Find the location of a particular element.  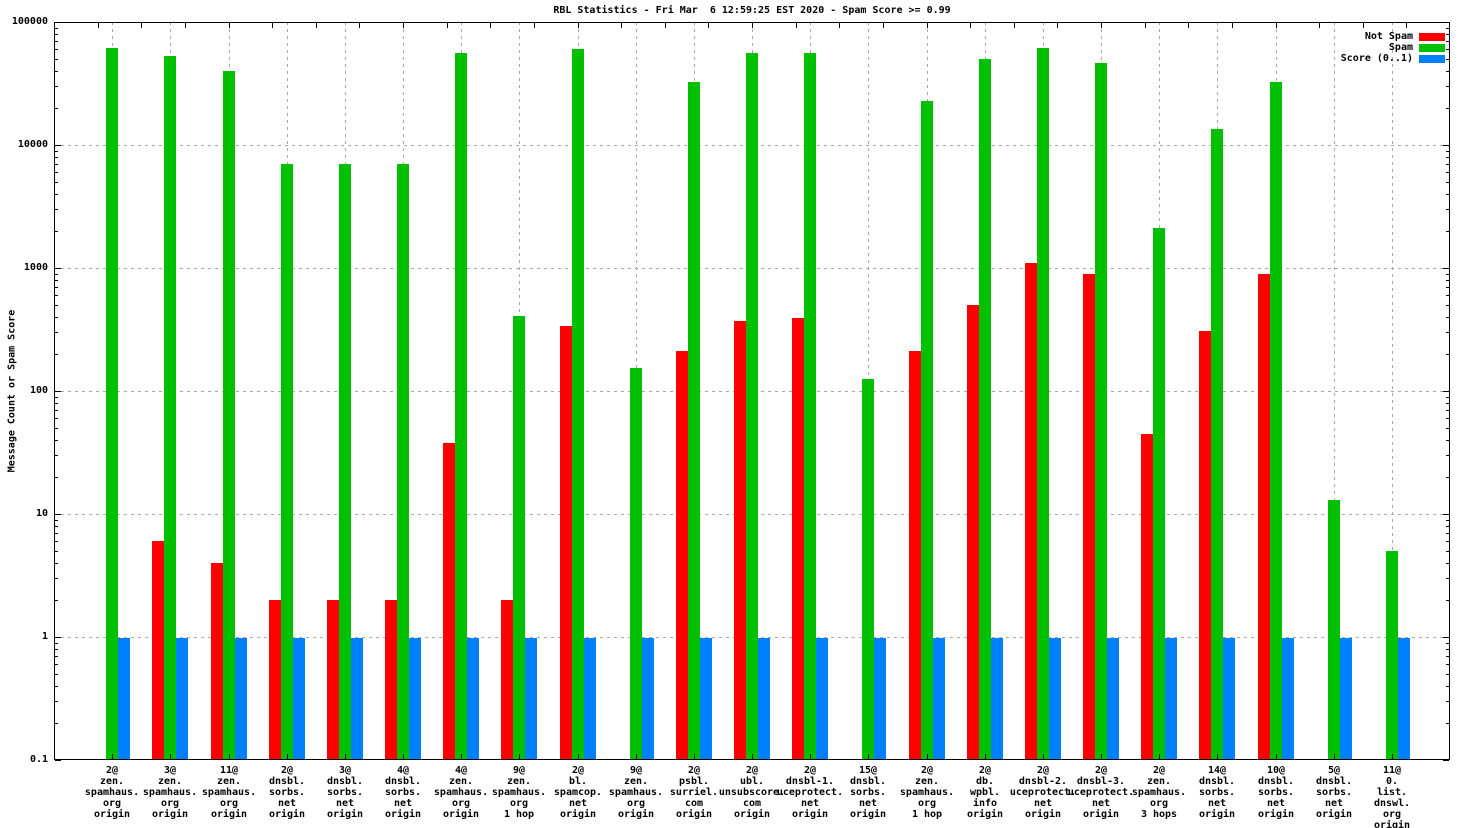

x-tick-label: 2@ db. wpbl. info origin is located at coordinates (985, 792).